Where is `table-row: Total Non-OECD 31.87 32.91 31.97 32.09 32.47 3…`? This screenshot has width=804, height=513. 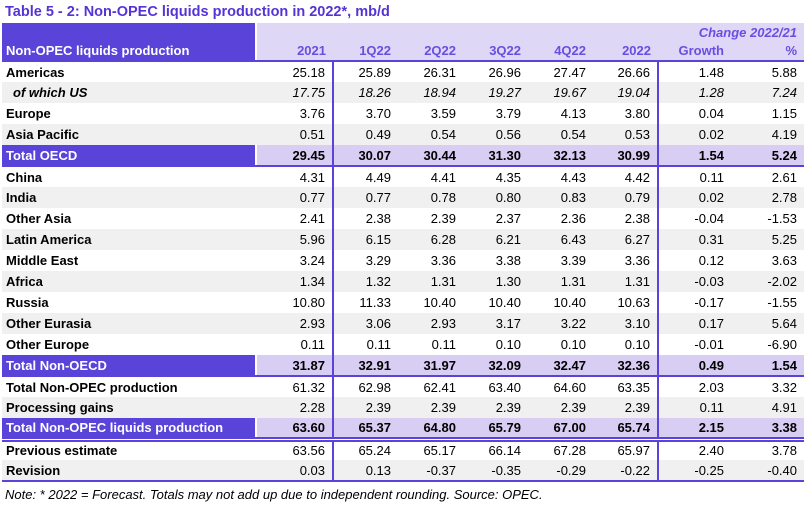
table-row: Total Non-OECD 31.87 32.91 31.97 32.09 32.47 3… is located at coordinates (403, 366).